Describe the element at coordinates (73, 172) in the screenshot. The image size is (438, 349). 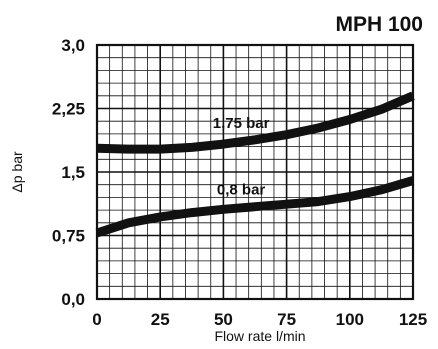
I see `y-tick-label: 1,5` at that location.